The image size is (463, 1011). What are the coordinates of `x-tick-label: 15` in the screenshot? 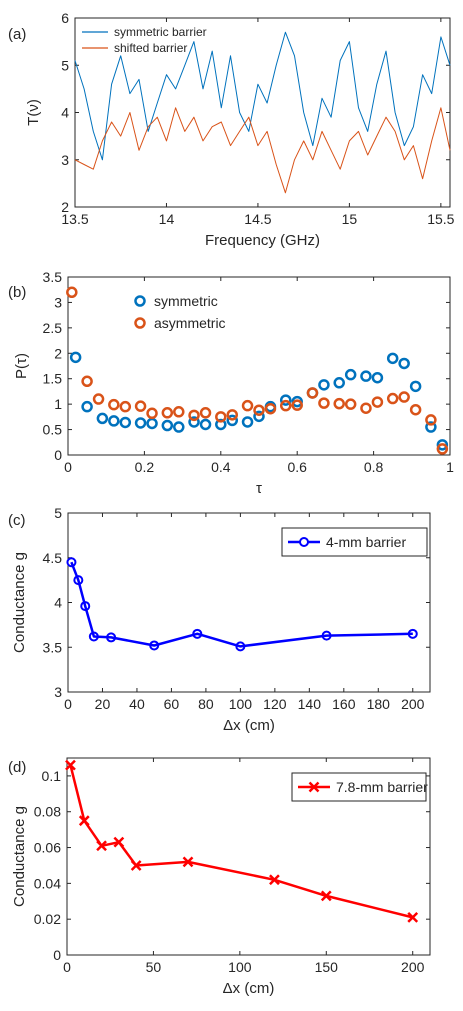 It's located at (350, 219).